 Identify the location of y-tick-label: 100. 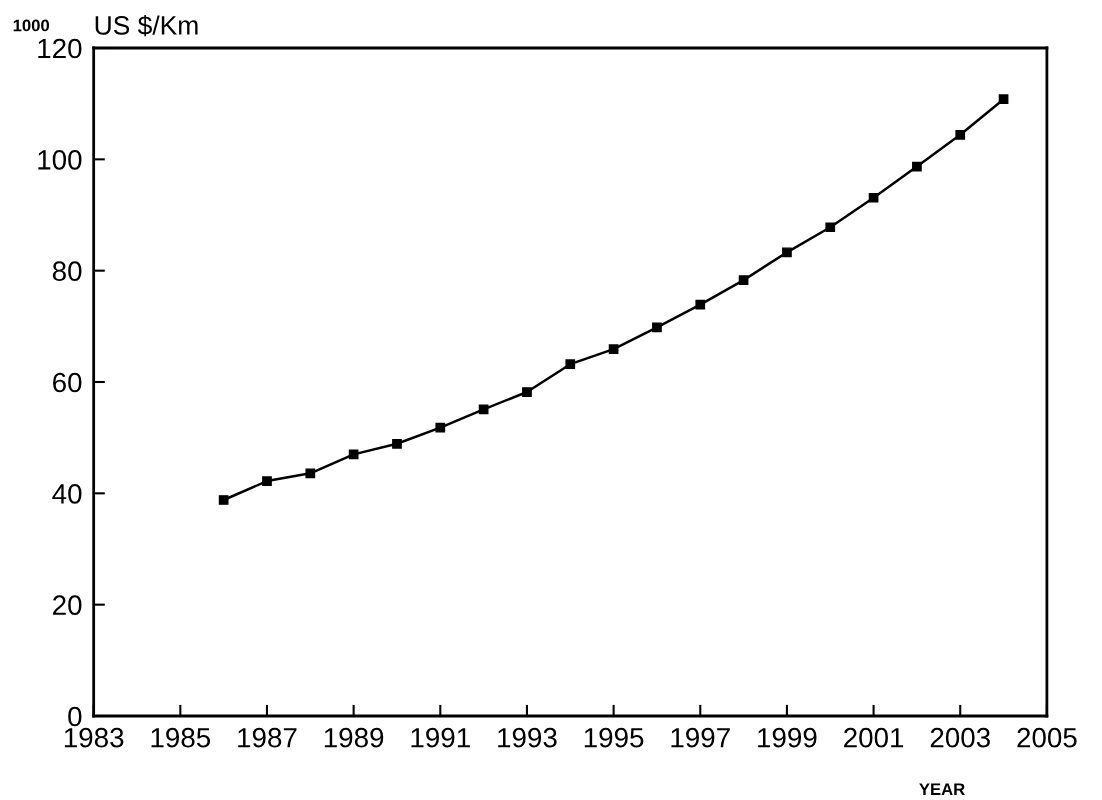
(60, 160).